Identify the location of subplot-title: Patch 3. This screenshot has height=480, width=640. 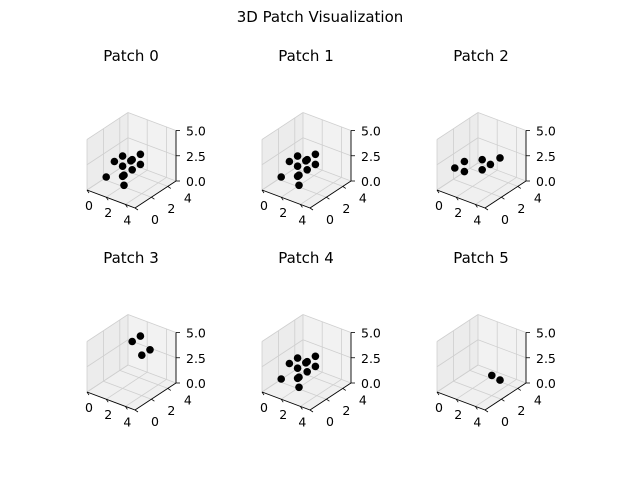
(131, 258).